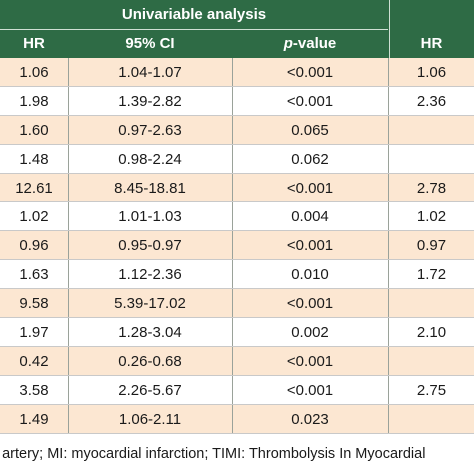  I want to click on pvalue-italic-p: p, so click(288, 43).